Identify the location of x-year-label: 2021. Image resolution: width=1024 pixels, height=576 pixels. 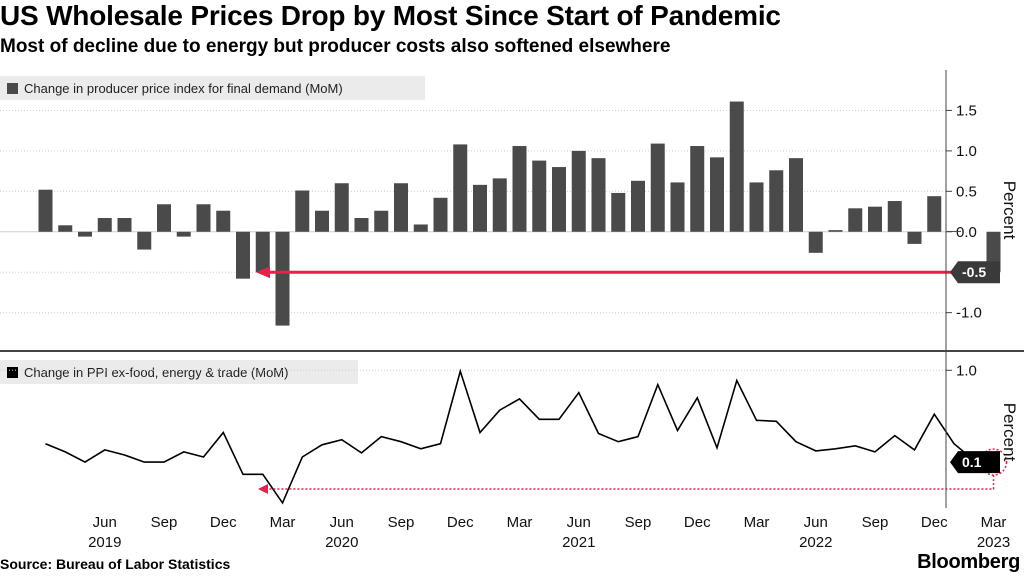
(578, 542).